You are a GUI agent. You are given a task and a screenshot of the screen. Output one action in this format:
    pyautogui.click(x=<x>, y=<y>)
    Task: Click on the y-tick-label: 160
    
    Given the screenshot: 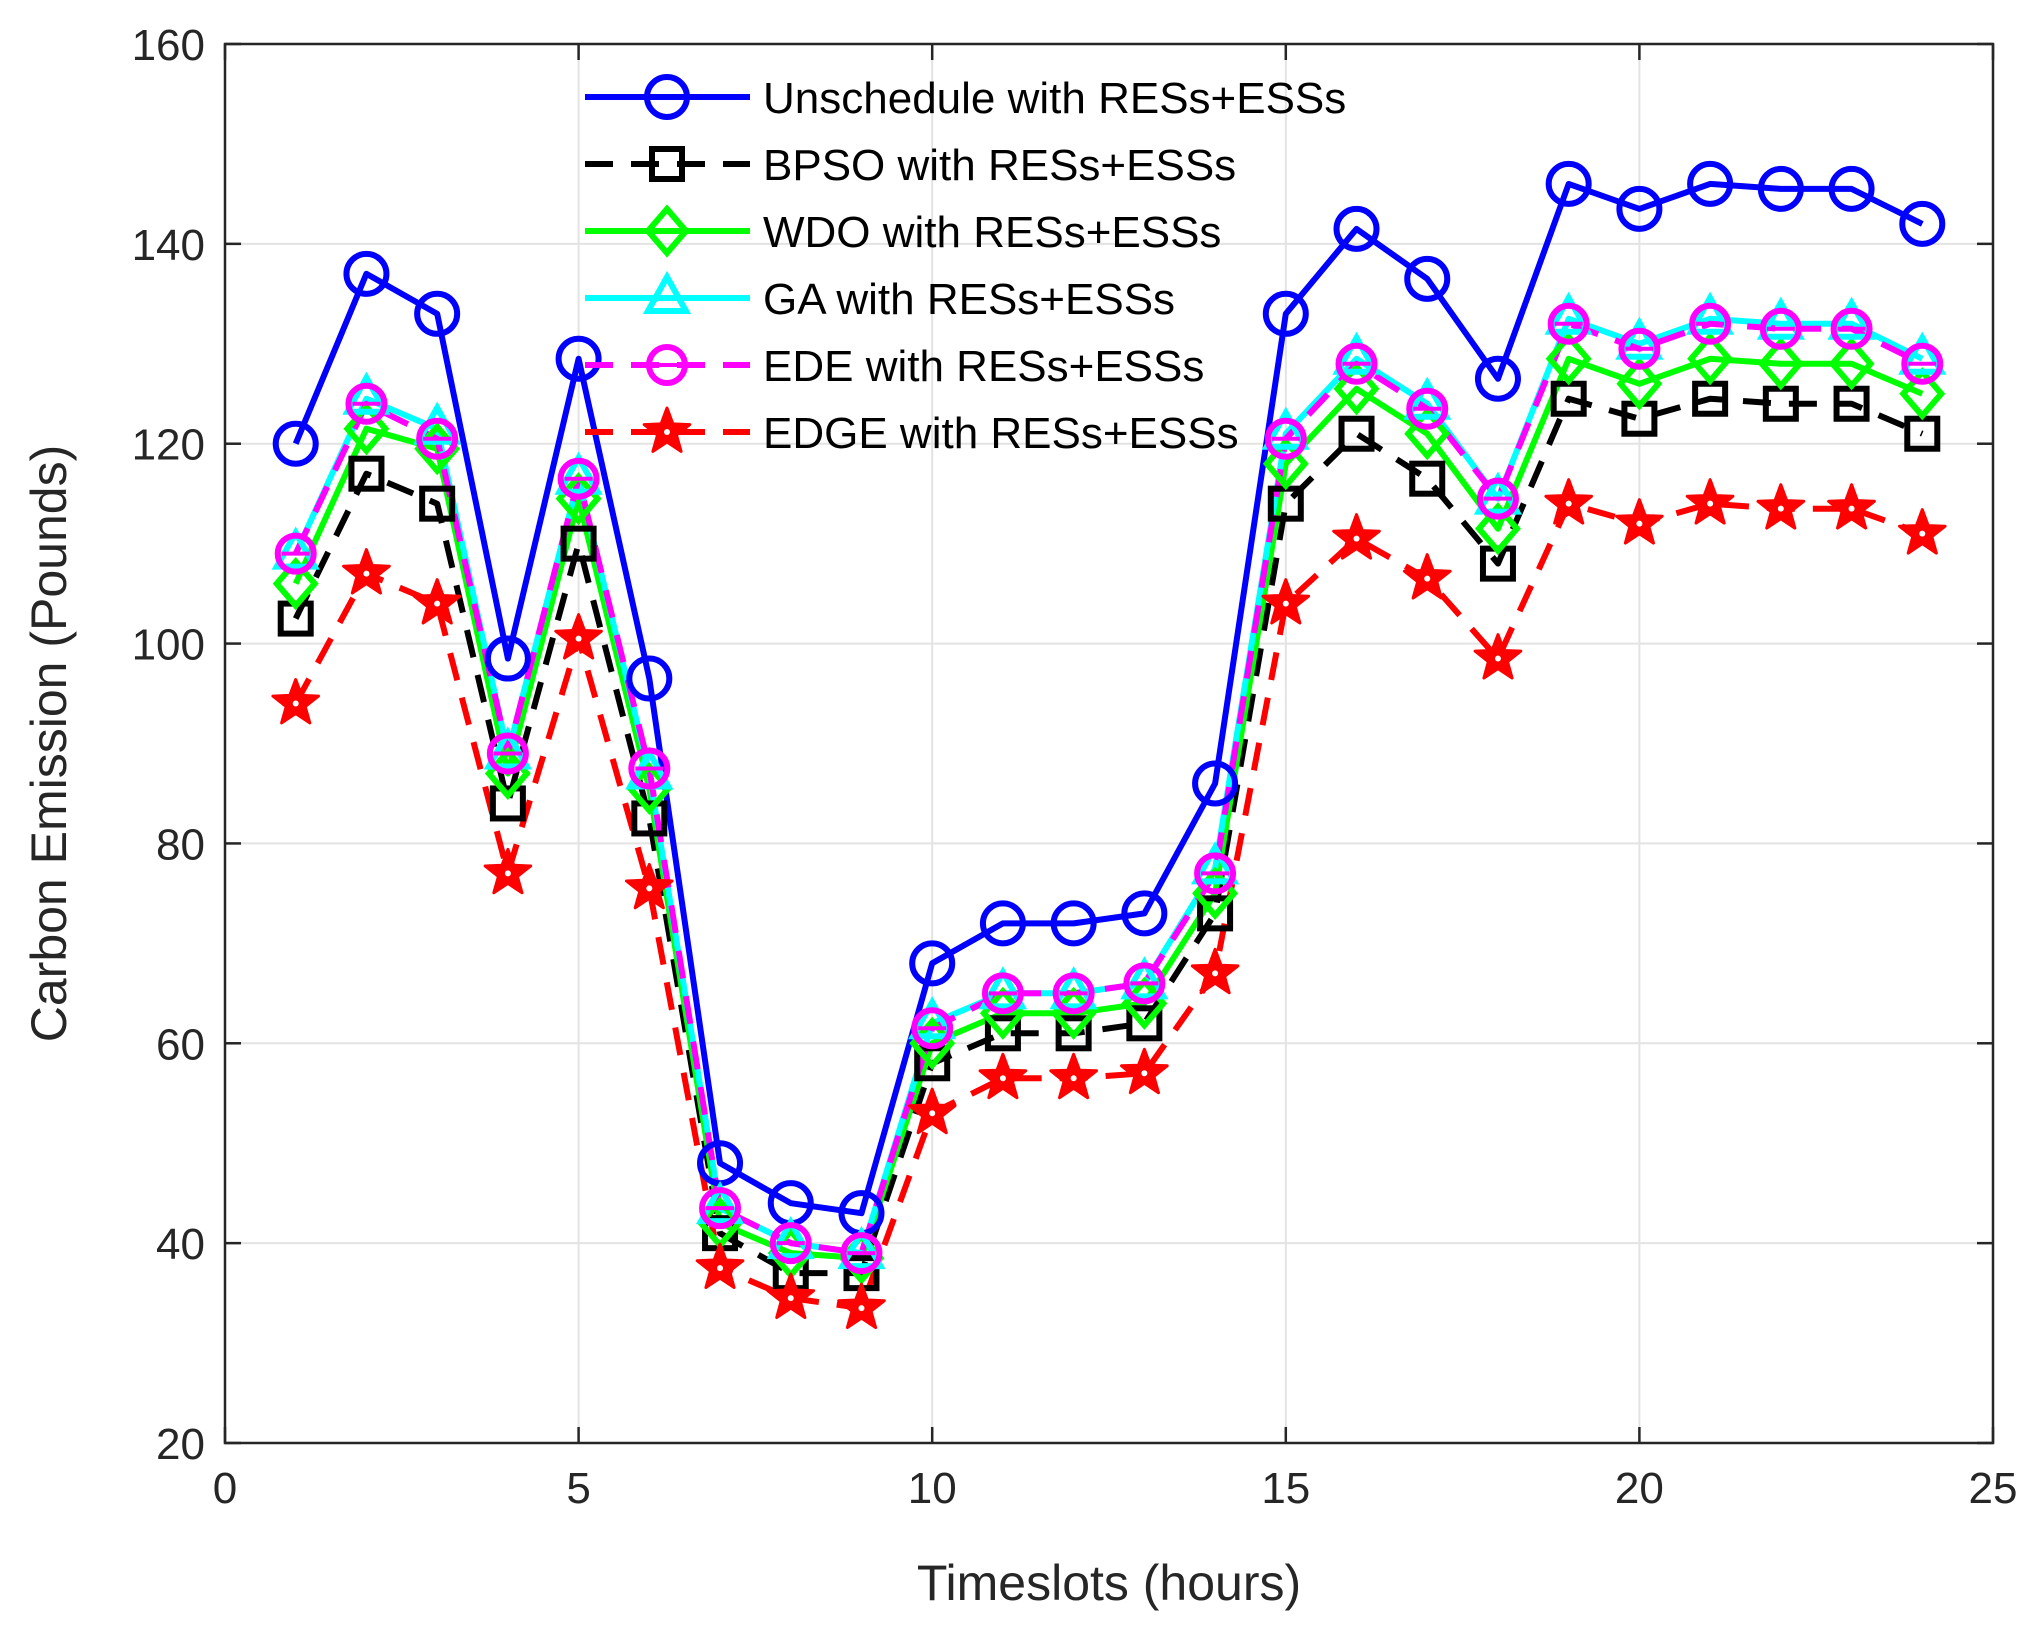 What is the action you would take?
    pyautogui.click(x=168, y=45)
    